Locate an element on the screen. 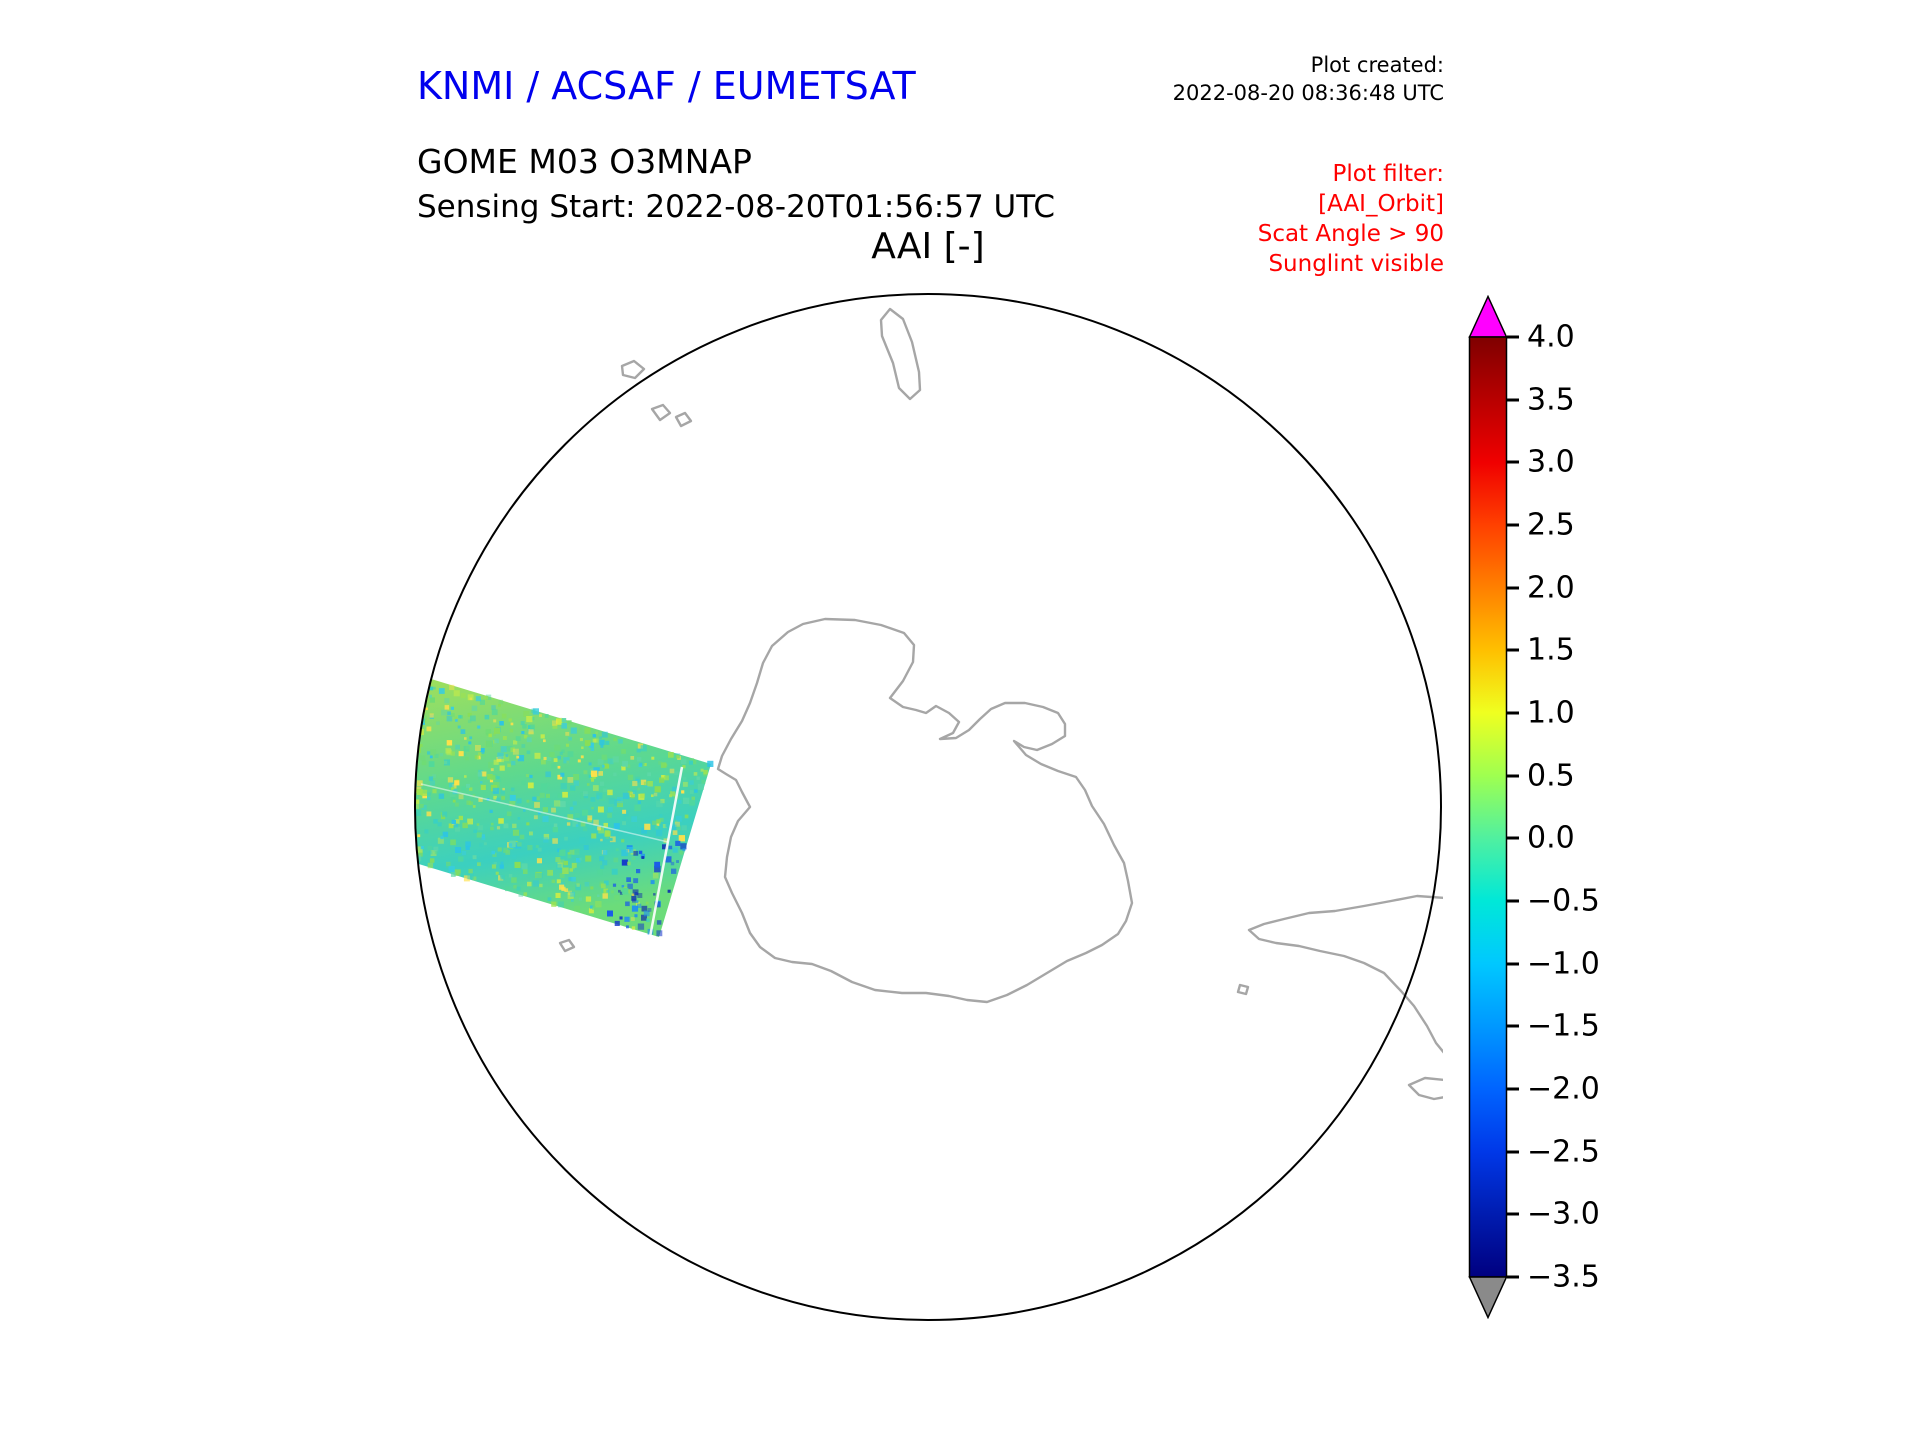 The image size is (1920, 1440). antarctica-coastline is located at coordinates (925, 810).